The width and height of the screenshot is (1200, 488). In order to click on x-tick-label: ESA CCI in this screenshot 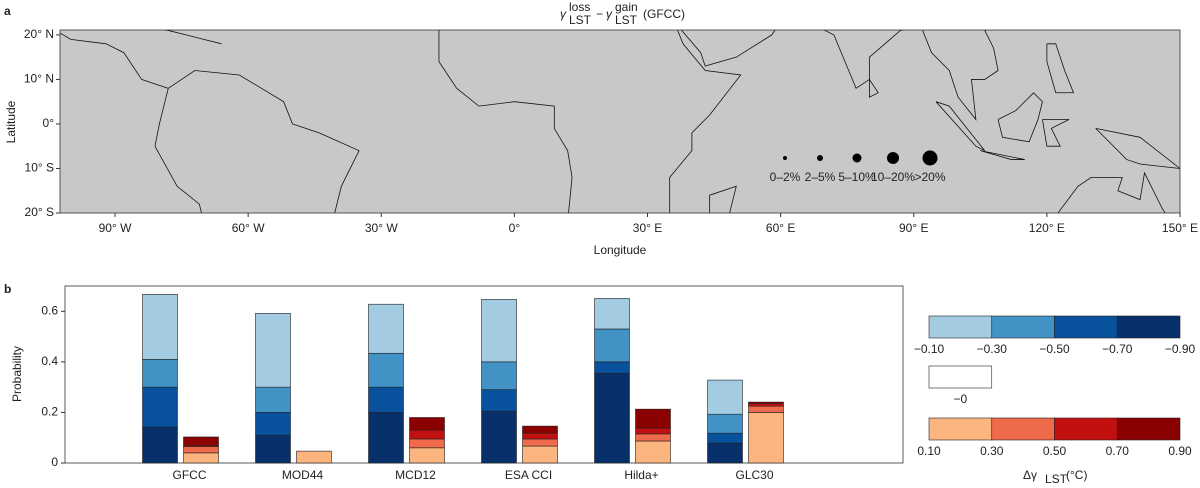, I will do `click(528, 475)`.